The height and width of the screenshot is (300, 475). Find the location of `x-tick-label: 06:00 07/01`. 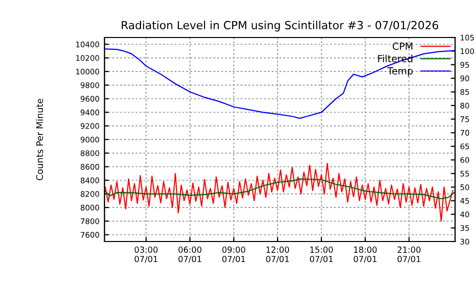

x-tick-label: 06:00 07/01 is located at coordinates (190, 254).